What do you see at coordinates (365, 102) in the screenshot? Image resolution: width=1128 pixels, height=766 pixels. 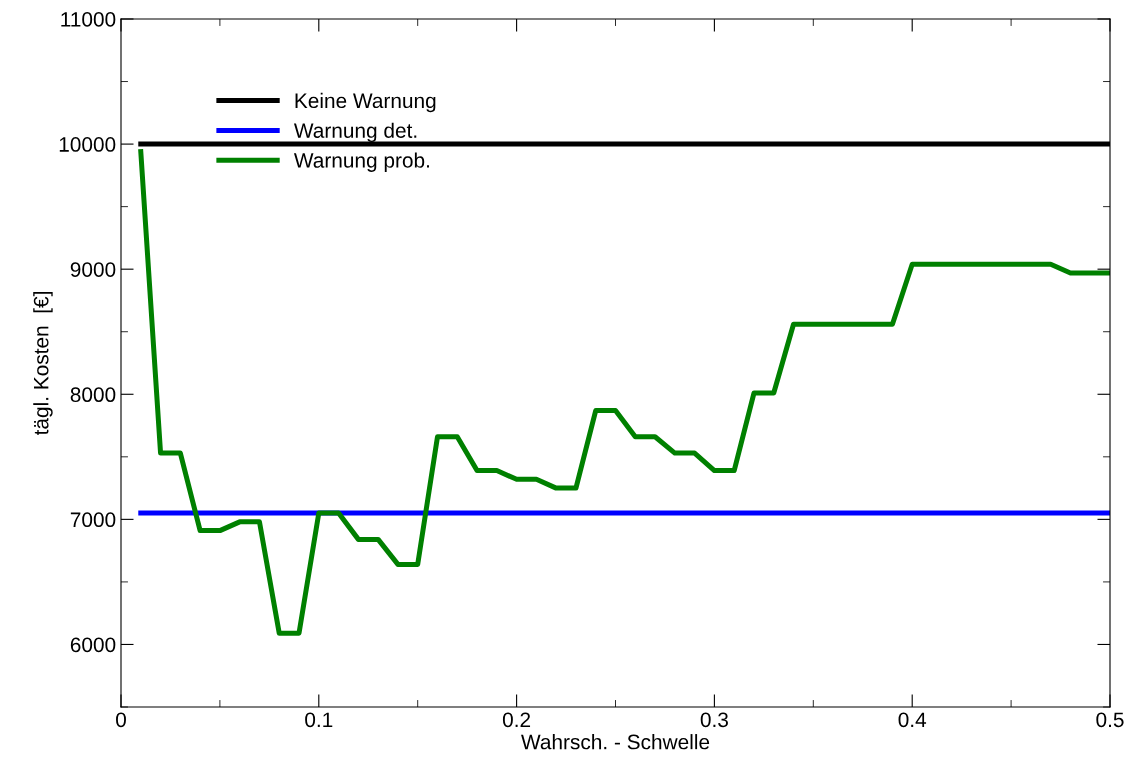 I see `legend-label: Keine Warnung` at bounding box center [365, 102].